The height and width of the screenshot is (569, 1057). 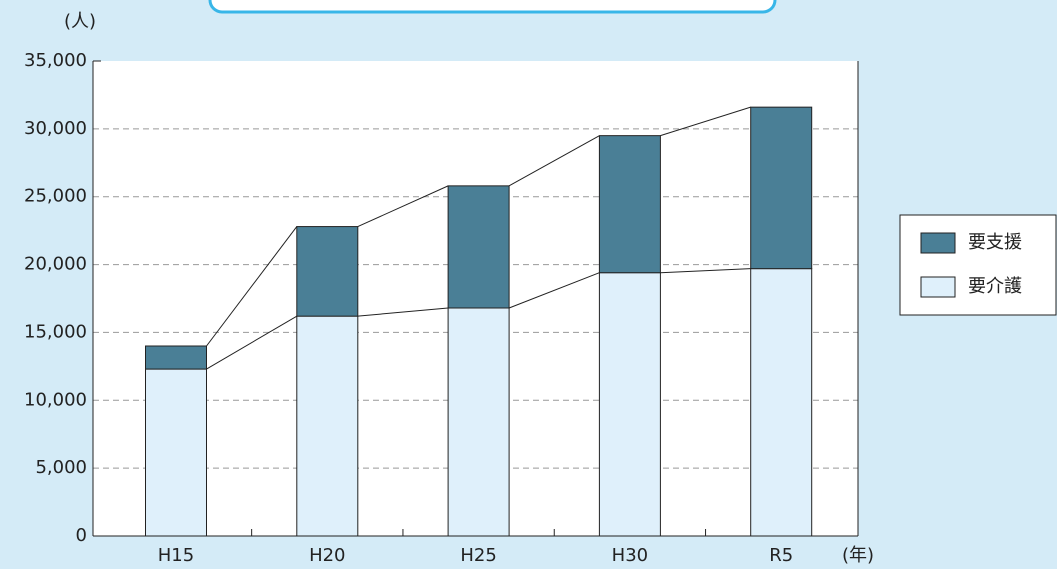 I want to click on legend, so click(x=978, y=265).